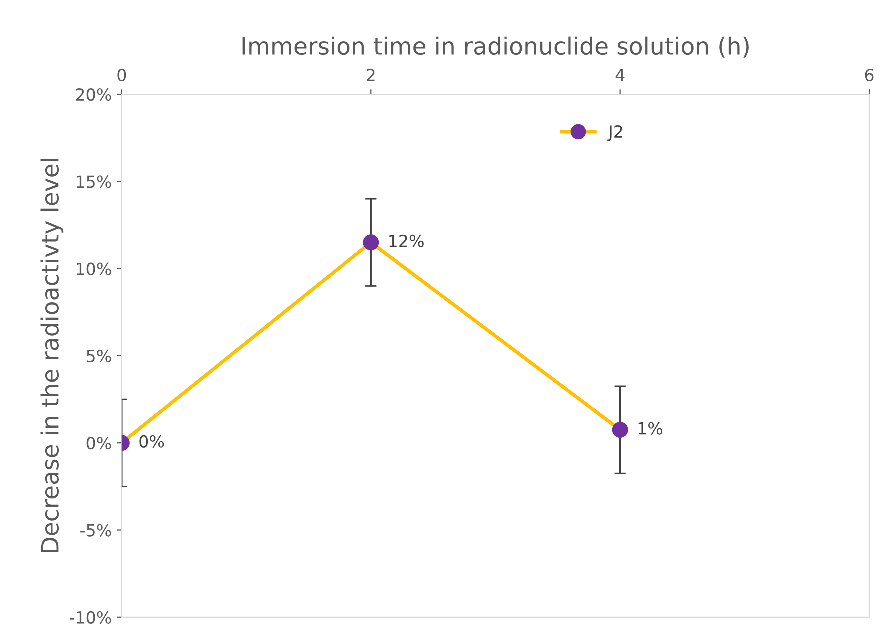  Describe the element at coordinates (91, 617) in the screenshot. I see `y-tick-label: -10%` at that location.